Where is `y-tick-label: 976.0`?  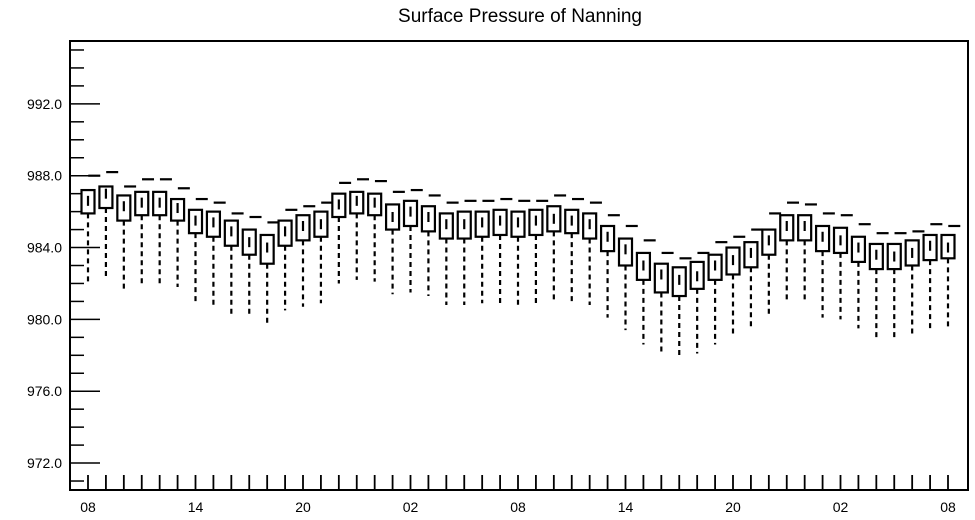
y-tick-label: 976.0 is located at coordinates (44, 391).